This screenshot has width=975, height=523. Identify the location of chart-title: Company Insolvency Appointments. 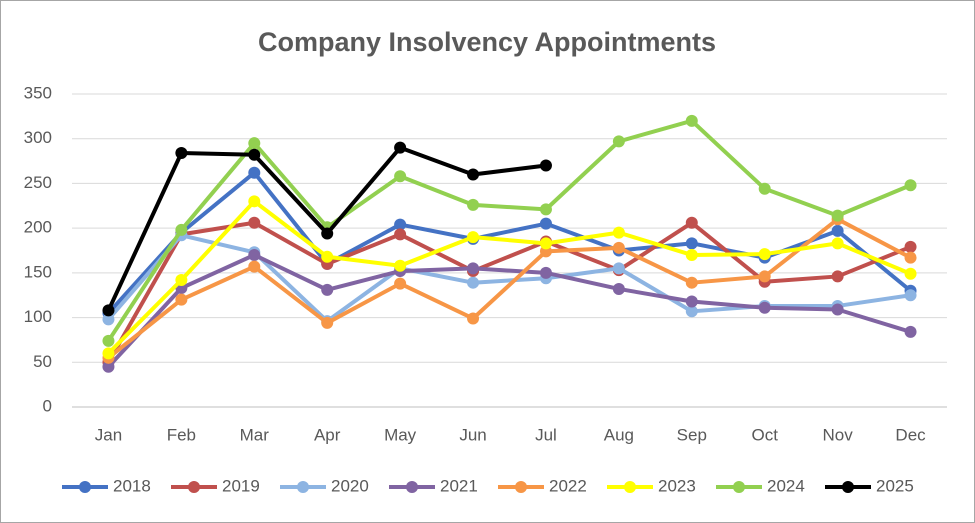
(487, 42).